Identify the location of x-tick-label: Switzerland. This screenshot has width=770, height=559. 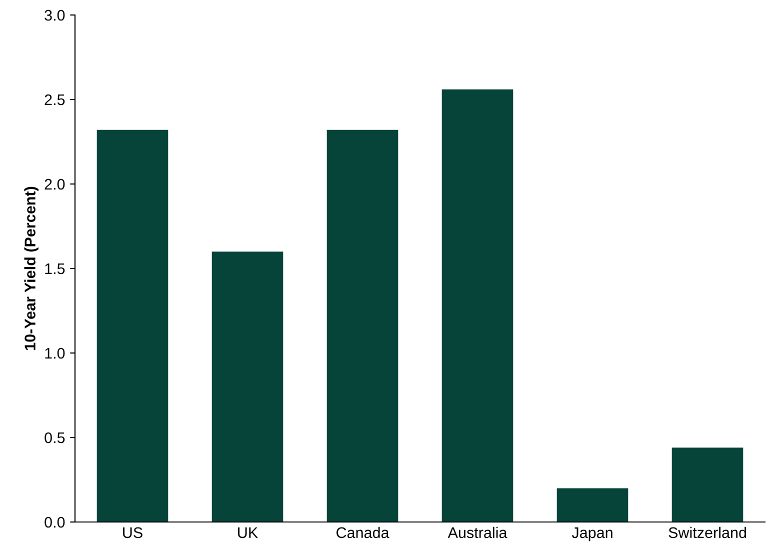
(707, 532).